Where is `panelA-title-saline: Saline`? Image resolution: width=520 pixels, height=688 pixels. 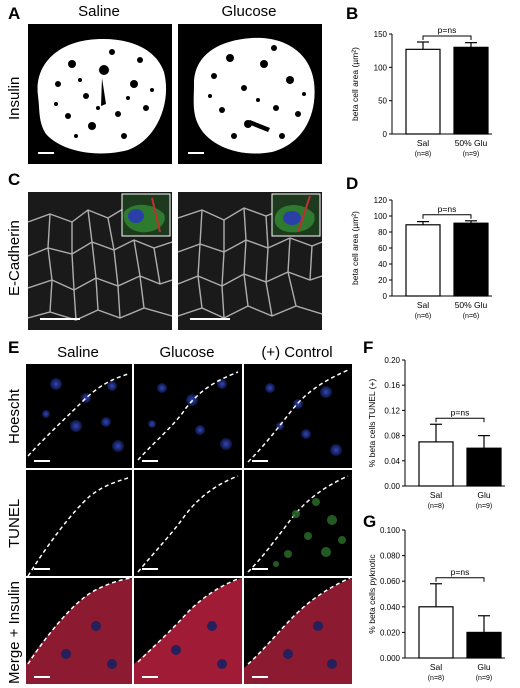 panelA-title-saline: Saline is located at coordinates (99, 11).